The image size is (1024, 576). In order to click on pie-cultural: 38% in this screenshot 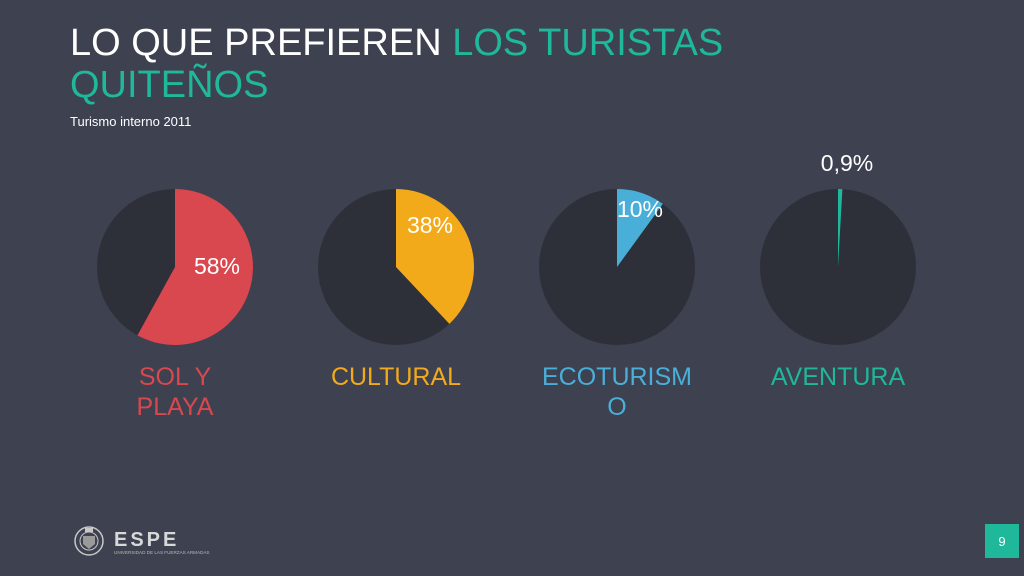, I will do `click(396, 267)`.